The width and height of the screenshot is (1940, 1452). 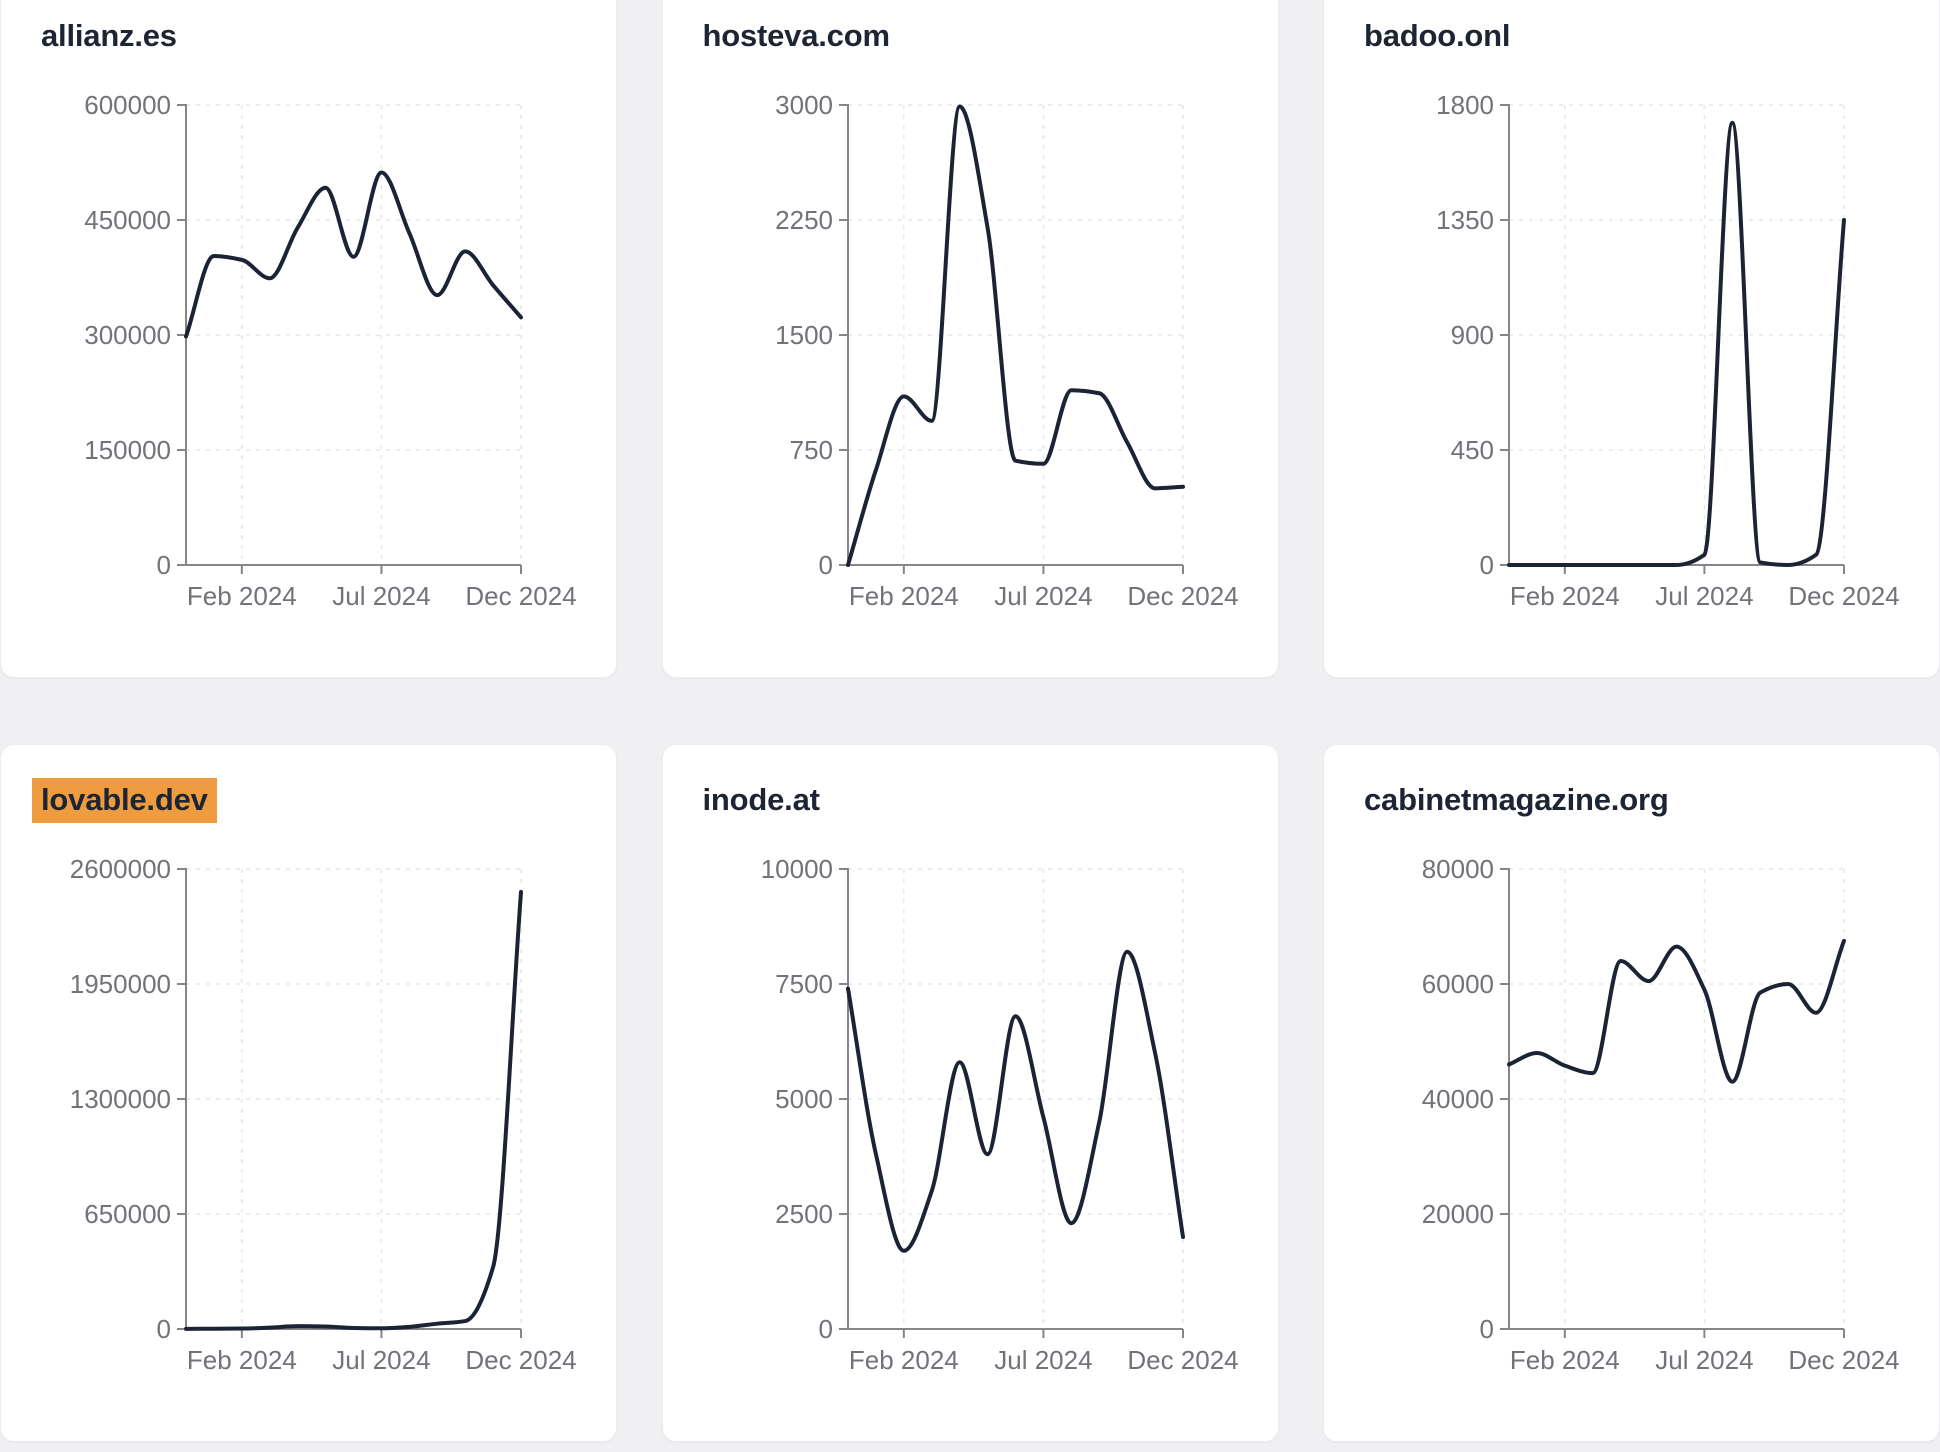 I want to click on y-tick-label: 450000, so click(x=127, y=220).